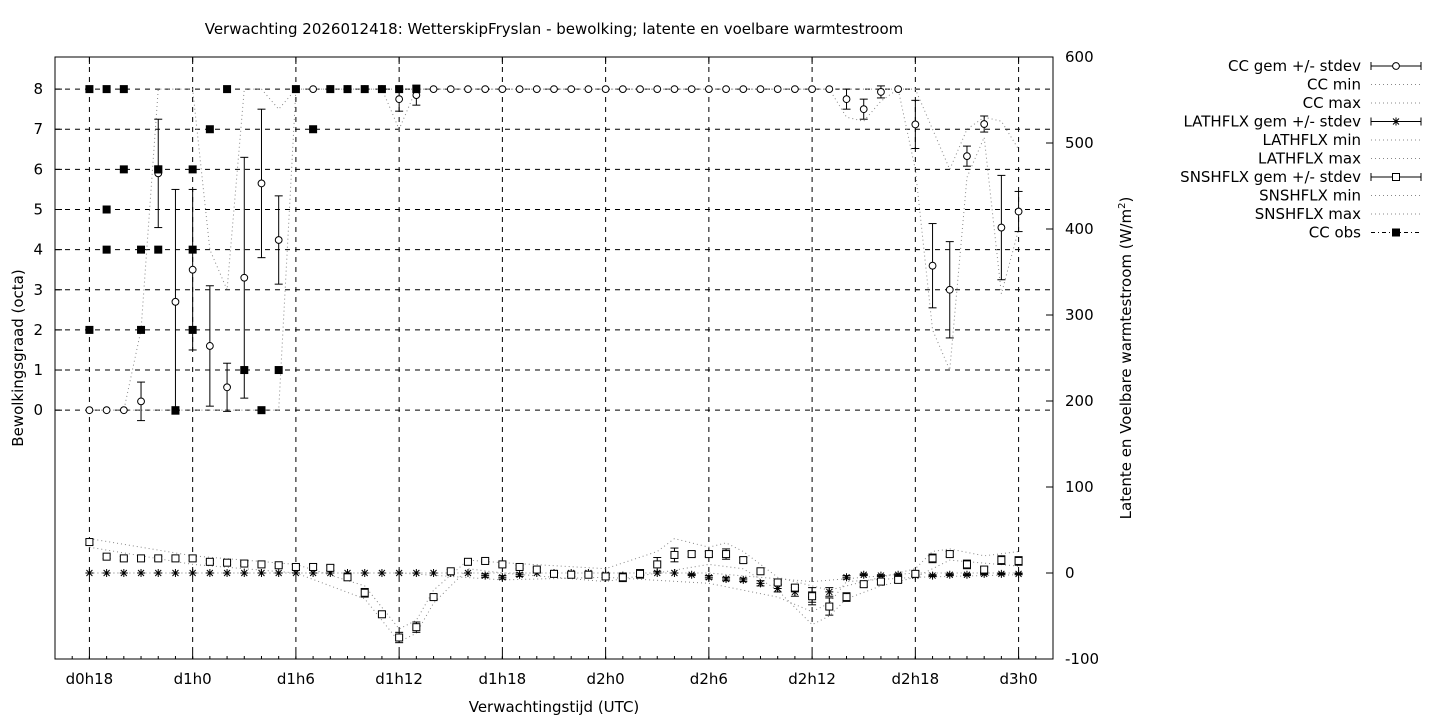  I want to click on y2-tick-label: 300, so click(1079, 315).